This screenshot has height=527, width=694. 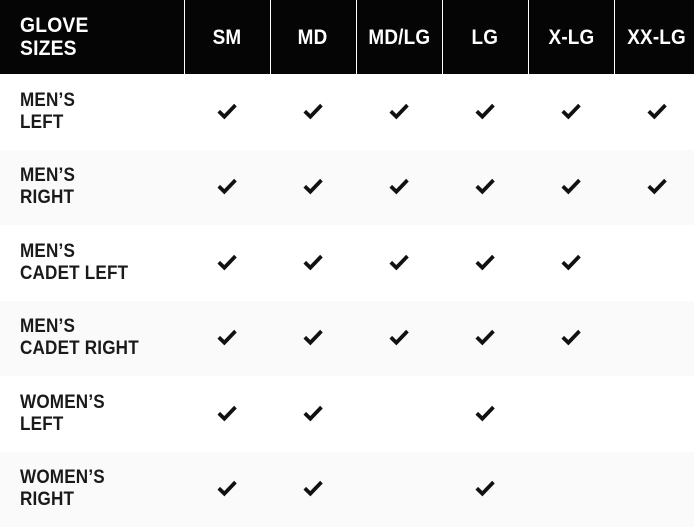 What do you see at coordinates (79, 349) in the screenshot?
I see `row-label-line: CADET RIGHT` at bounding box center [79, 349].